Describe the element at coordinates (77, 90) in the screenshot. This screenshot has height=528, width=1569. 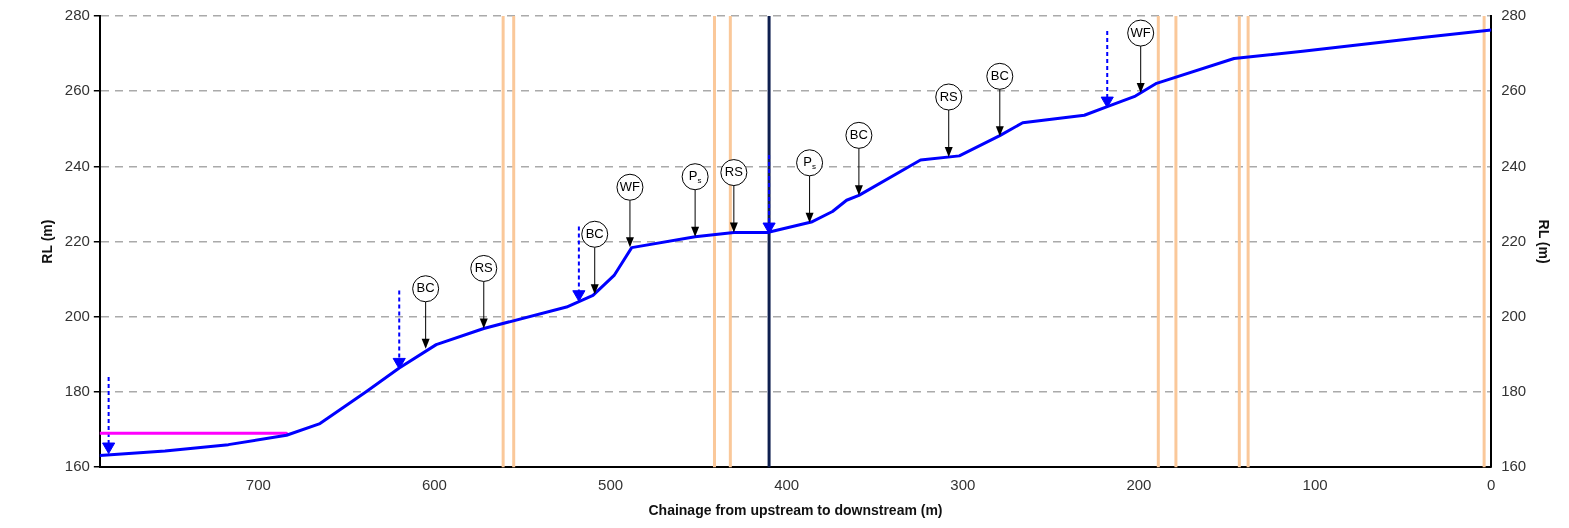
I see `y-tick-label: 260` at that location.